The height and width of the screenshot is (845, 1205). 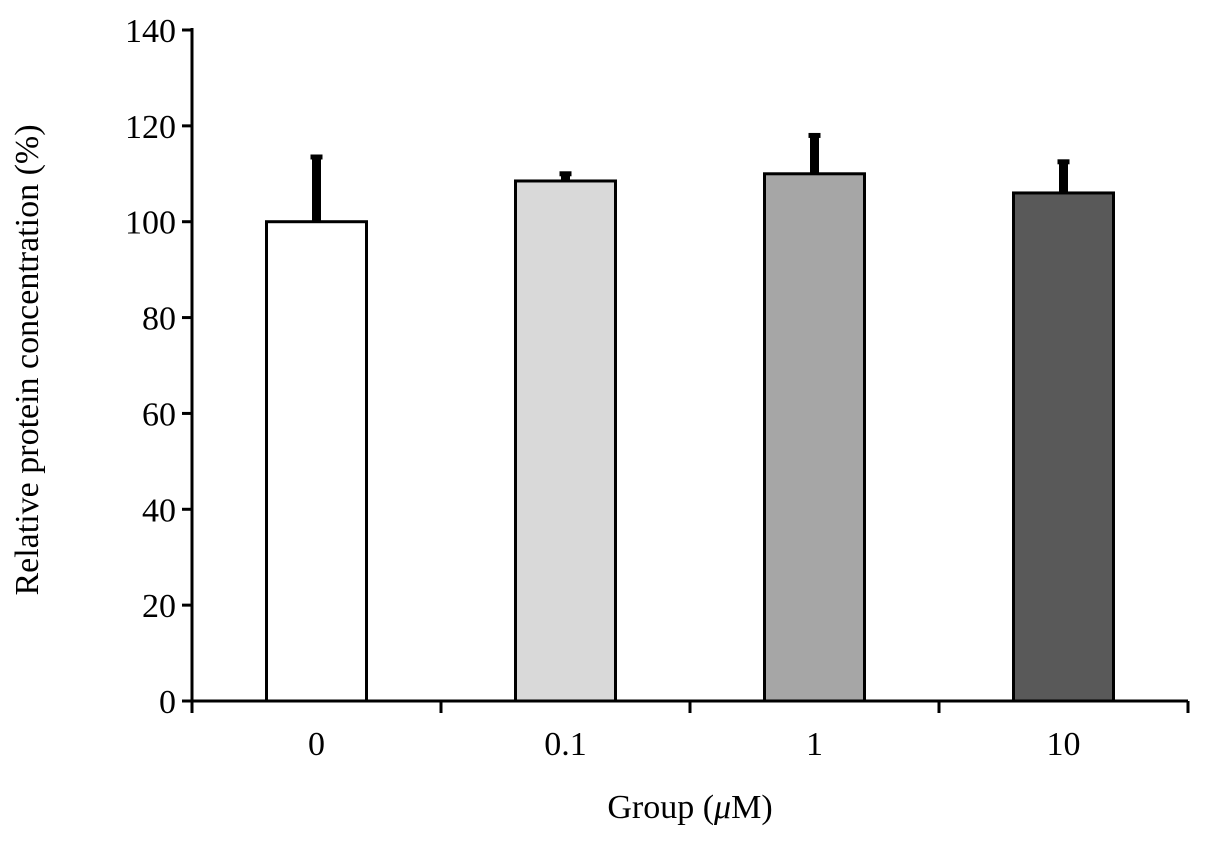 I want to click on y-tick-label: 120, so click(x=150, y=127).